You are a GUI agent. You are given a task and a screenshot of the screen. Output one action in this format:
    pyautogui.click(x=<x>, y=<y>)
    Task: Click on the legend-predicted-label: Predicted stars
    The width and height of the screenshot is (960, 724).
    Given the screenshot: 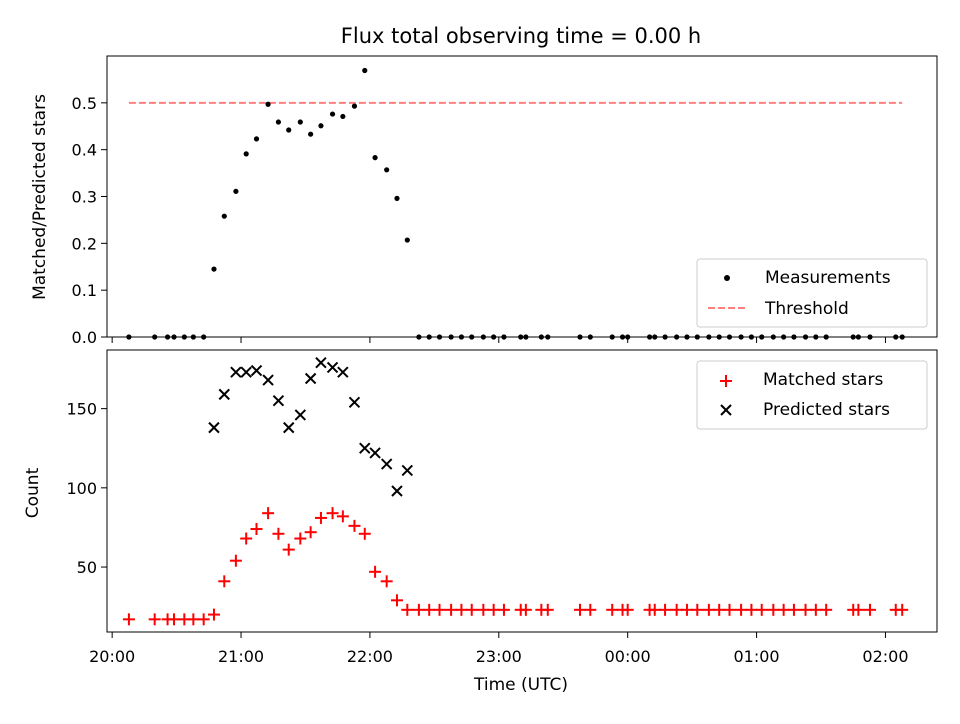 What is the action you would take?
    pyautogui.click(x=826, y=410)
    